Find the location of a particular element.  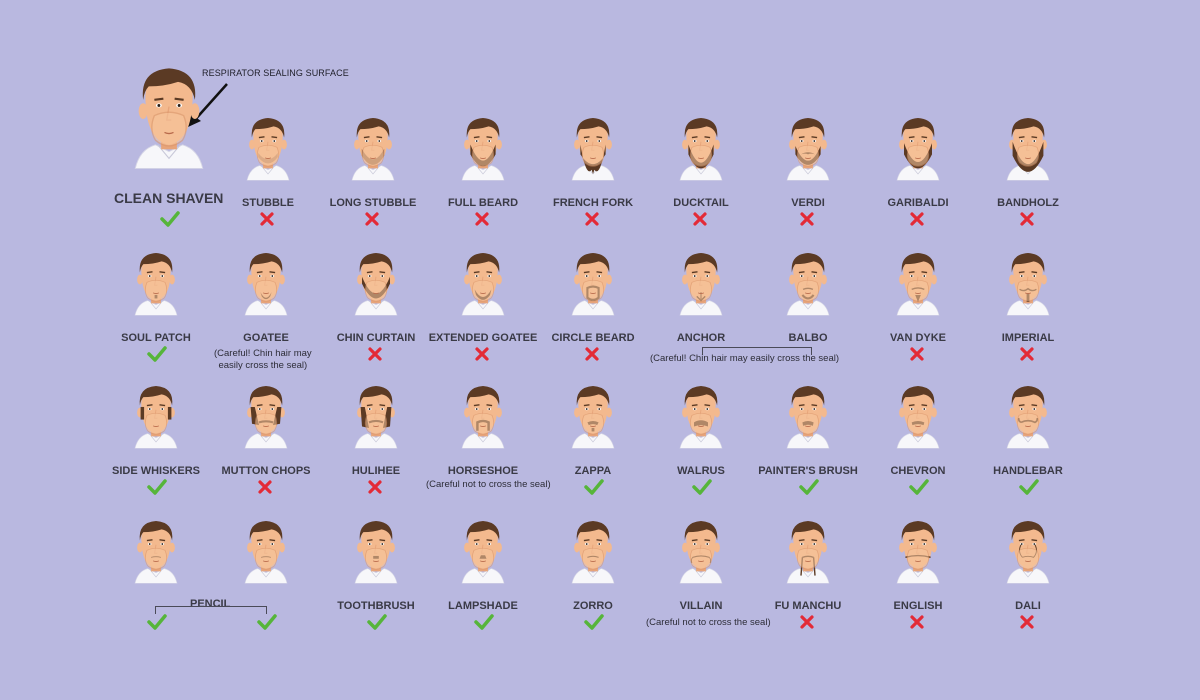

style-label: BANDHOLZ is located at coordinates (1028, 203).